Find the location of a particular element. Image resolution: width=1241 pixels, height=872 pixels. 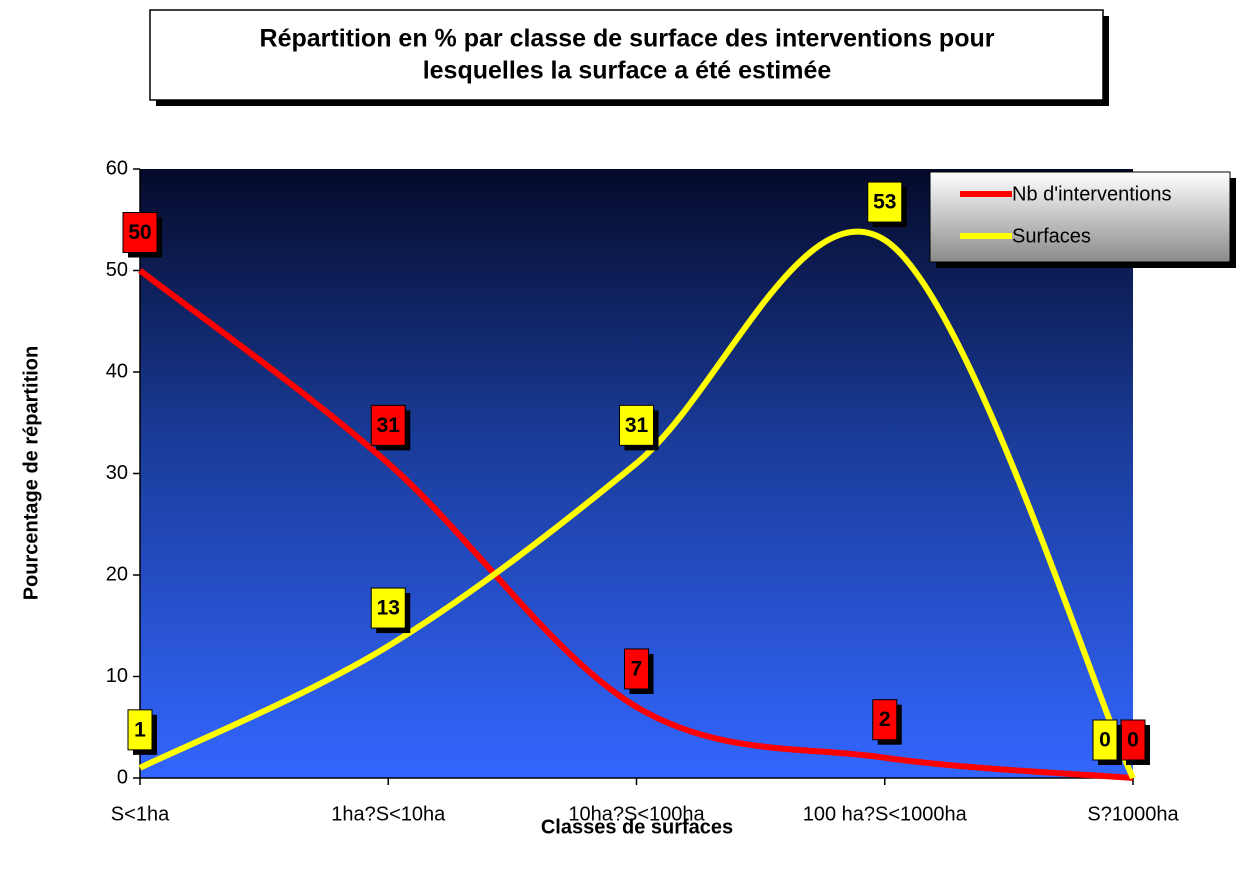

x-axis-title: Classes de surfaces is located at coordinates (637, 827).